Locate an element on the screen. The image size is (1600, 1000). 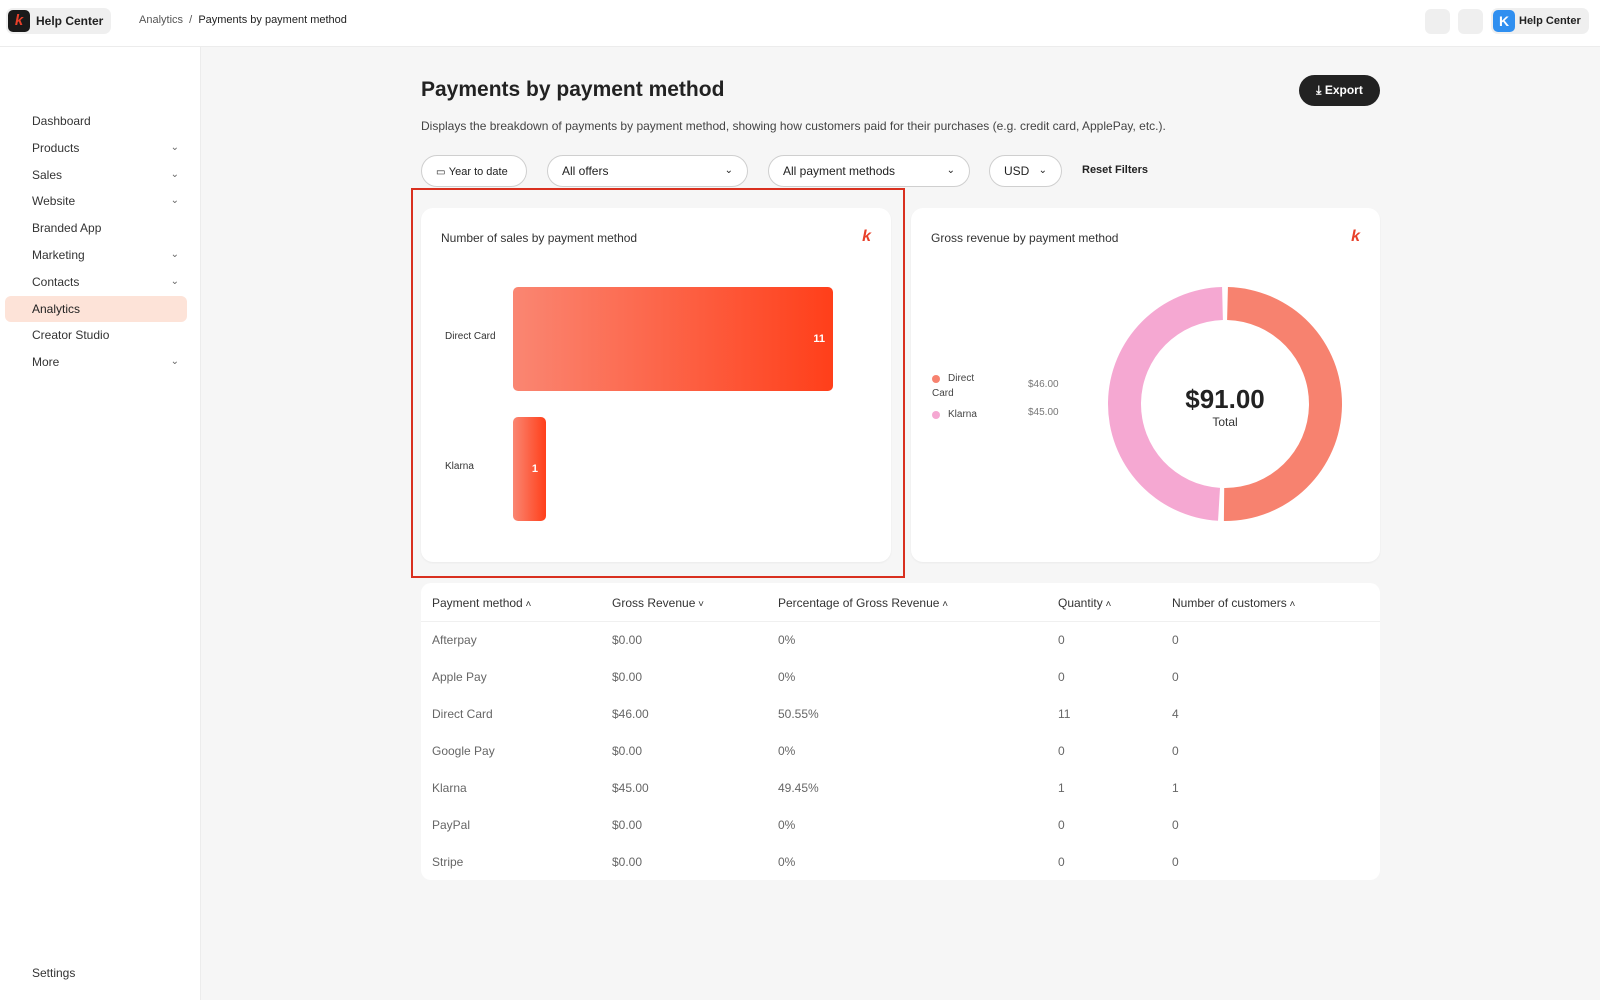
sidebar-item-creator-studio: Creator Studio is located at coordinates (96, 335).